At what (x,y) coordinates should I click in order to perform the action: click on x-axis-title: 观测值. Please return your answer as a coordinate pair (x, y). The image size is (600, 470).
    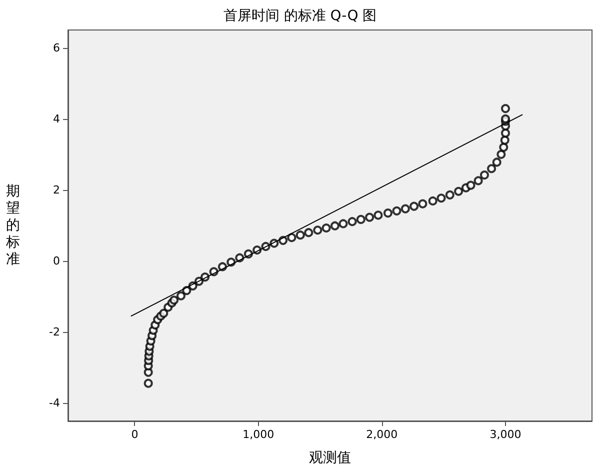
    Looking at the image, I should click on (330, 458).